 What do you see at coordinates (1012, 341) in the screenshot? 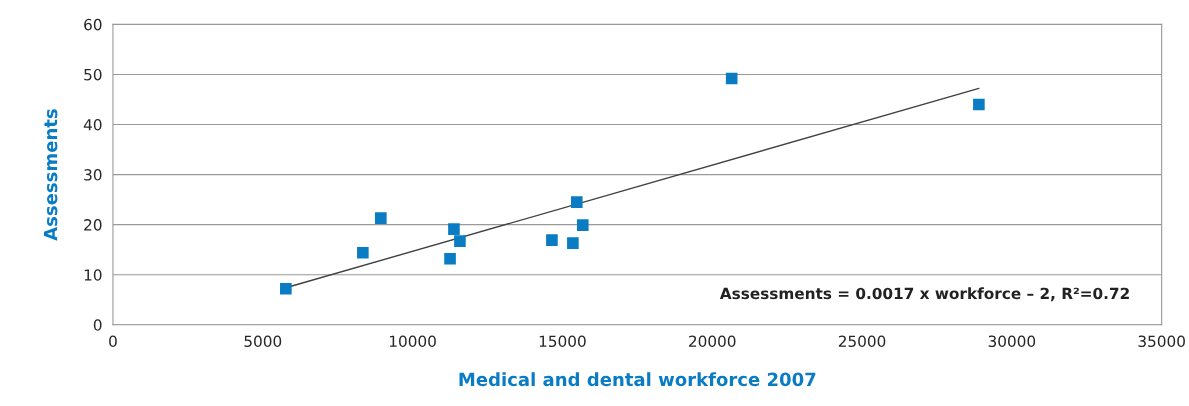
I see `x-tick-label: 30000` at bounding box center [1012, 341].